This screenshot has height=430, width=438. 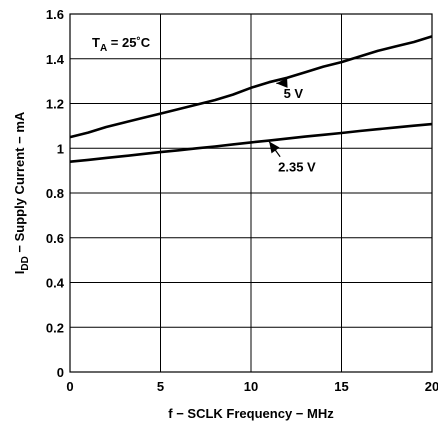 I want to click on y-axis-title: IDD − Supply Current − mA, so click(x=21, y=192).